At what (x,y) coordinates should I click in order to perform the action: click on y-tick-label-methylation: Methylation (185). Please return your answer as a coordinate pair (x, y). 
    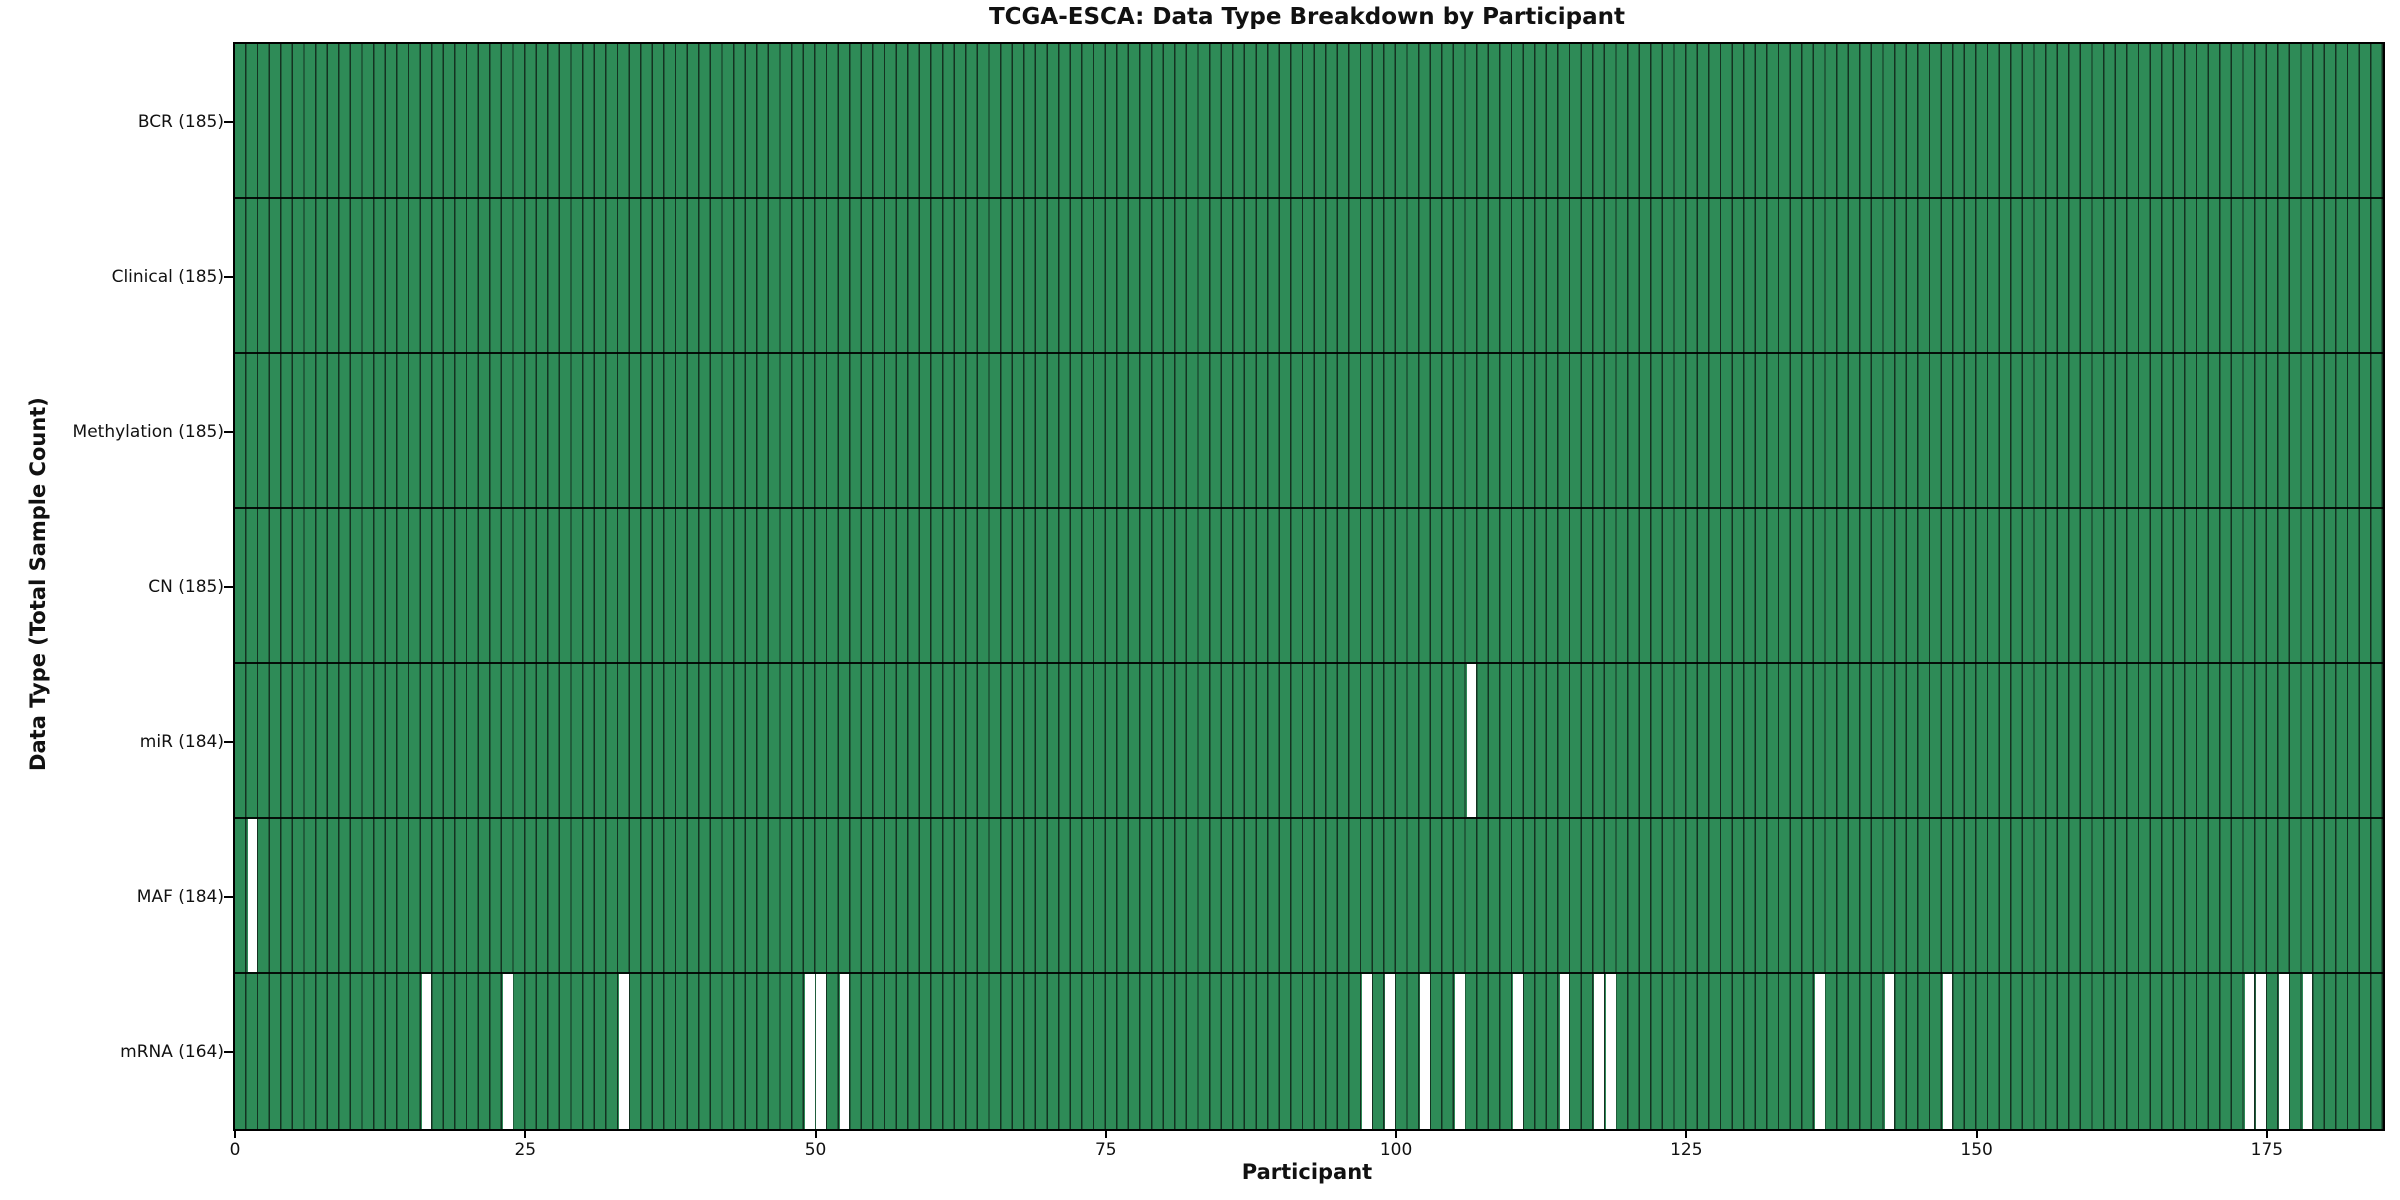
    Looking at the image, I should click on (148, 431).